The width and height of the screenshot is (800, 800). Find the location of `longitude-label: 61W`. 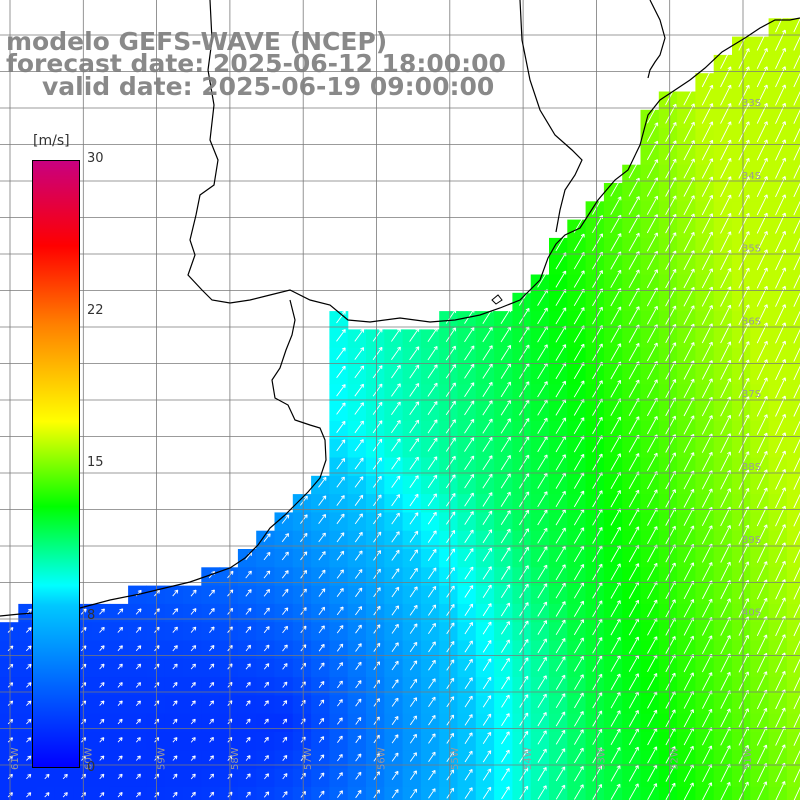

longitude-label: 61W is located at coordinates (15, 758).